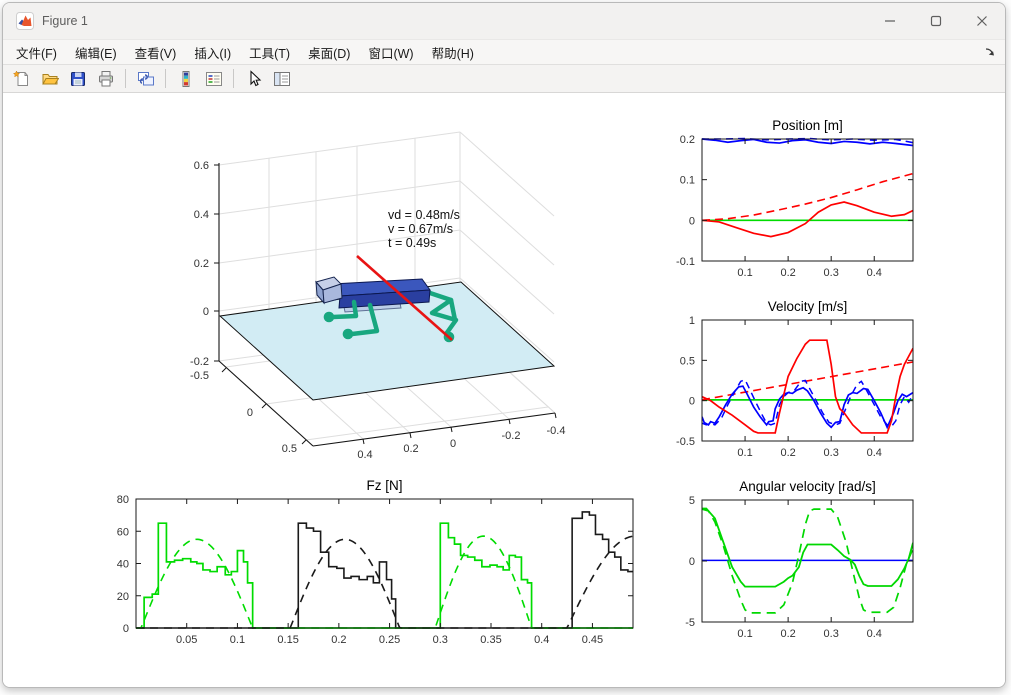 This screenshot has width=1011, height=695. Describe the element at coordinates (287, 640) in the screenshot. I see `label: 0.15` at that location.